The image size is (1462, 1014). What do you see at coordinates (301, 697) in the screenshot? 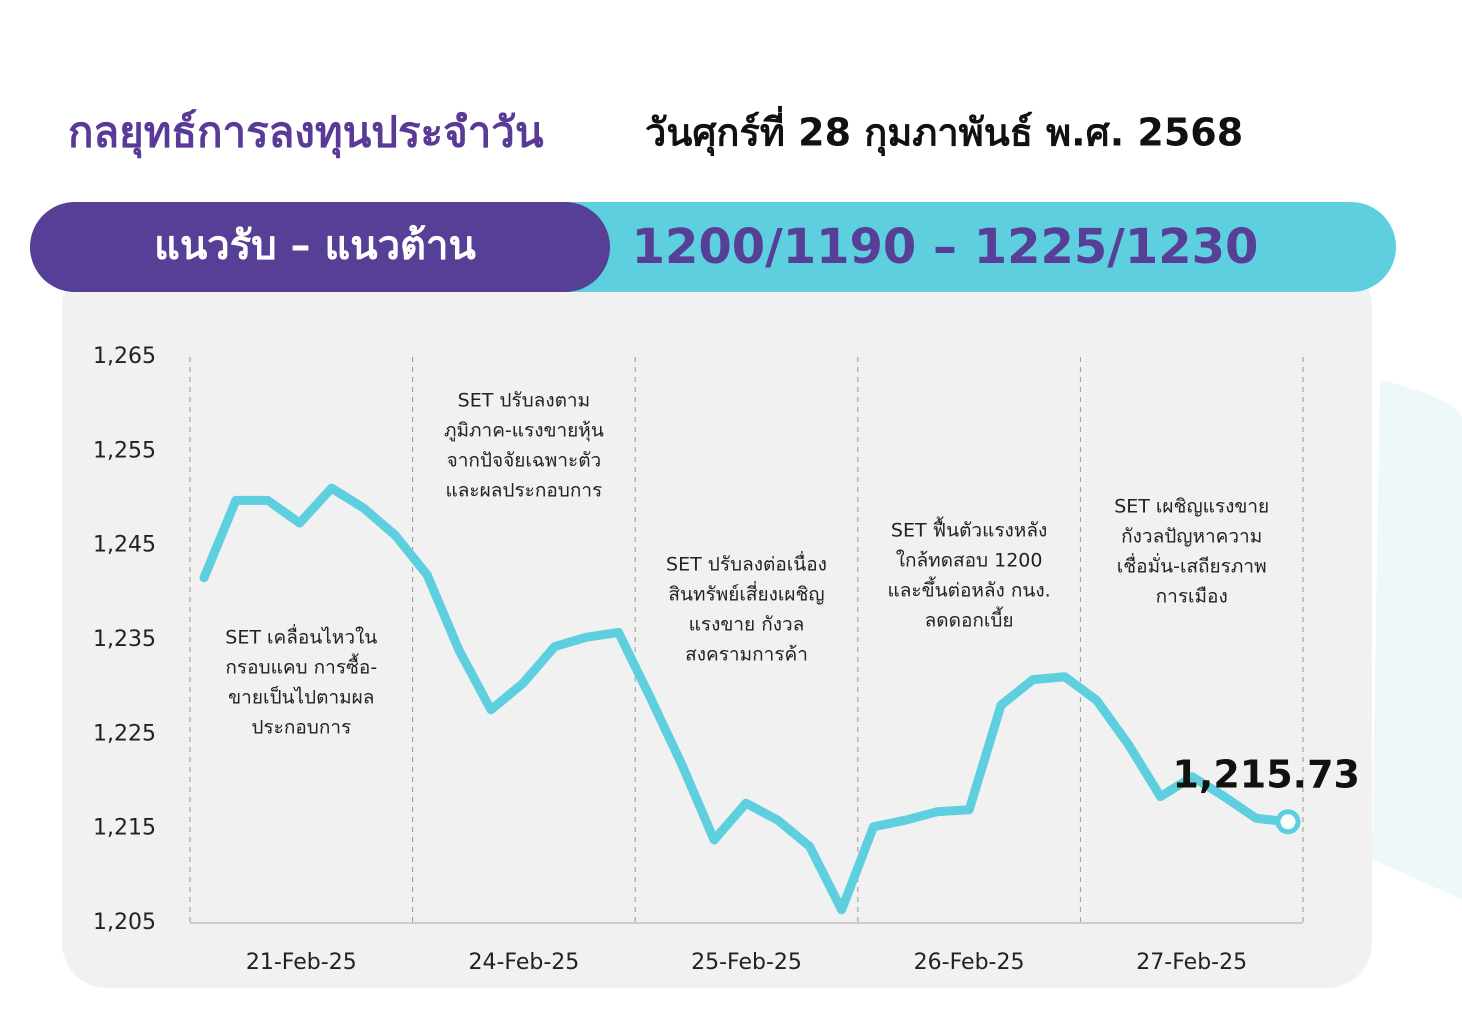
I see `annotation: ขายเป็นไปตามผล` at bounding box center [301, 697].